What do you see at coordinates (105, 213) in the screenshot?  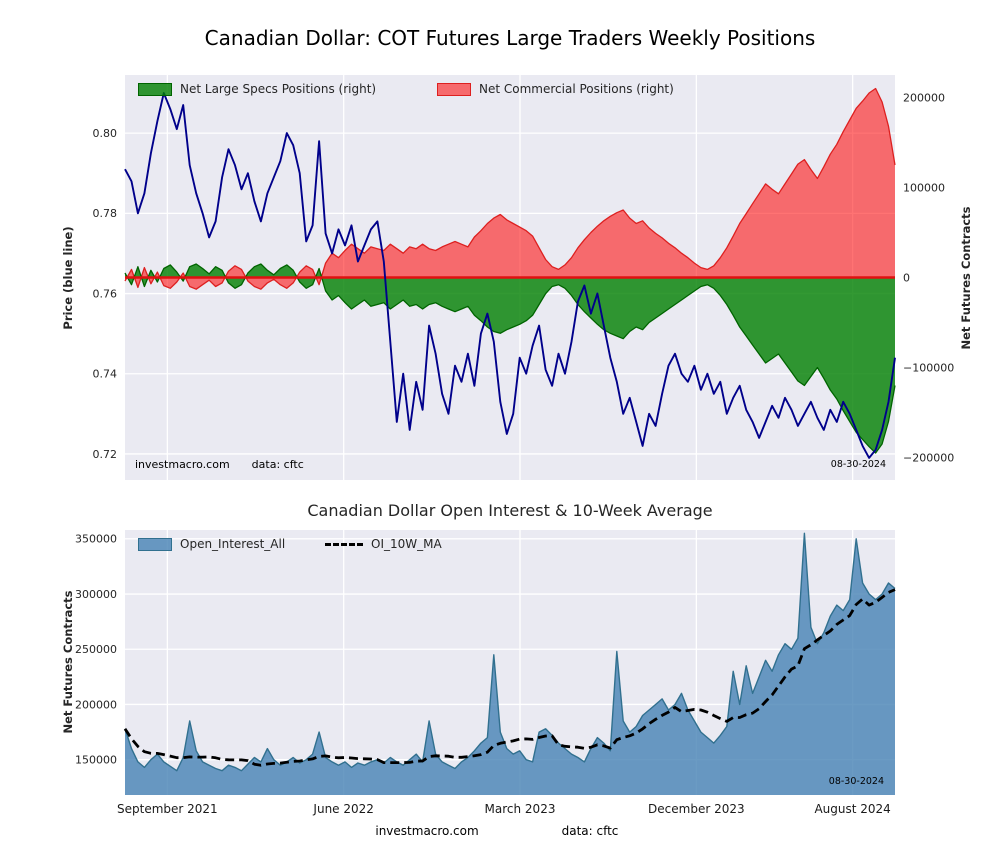 I see `top-left-tick-label: 0.78` at bounding box center [105, 213].